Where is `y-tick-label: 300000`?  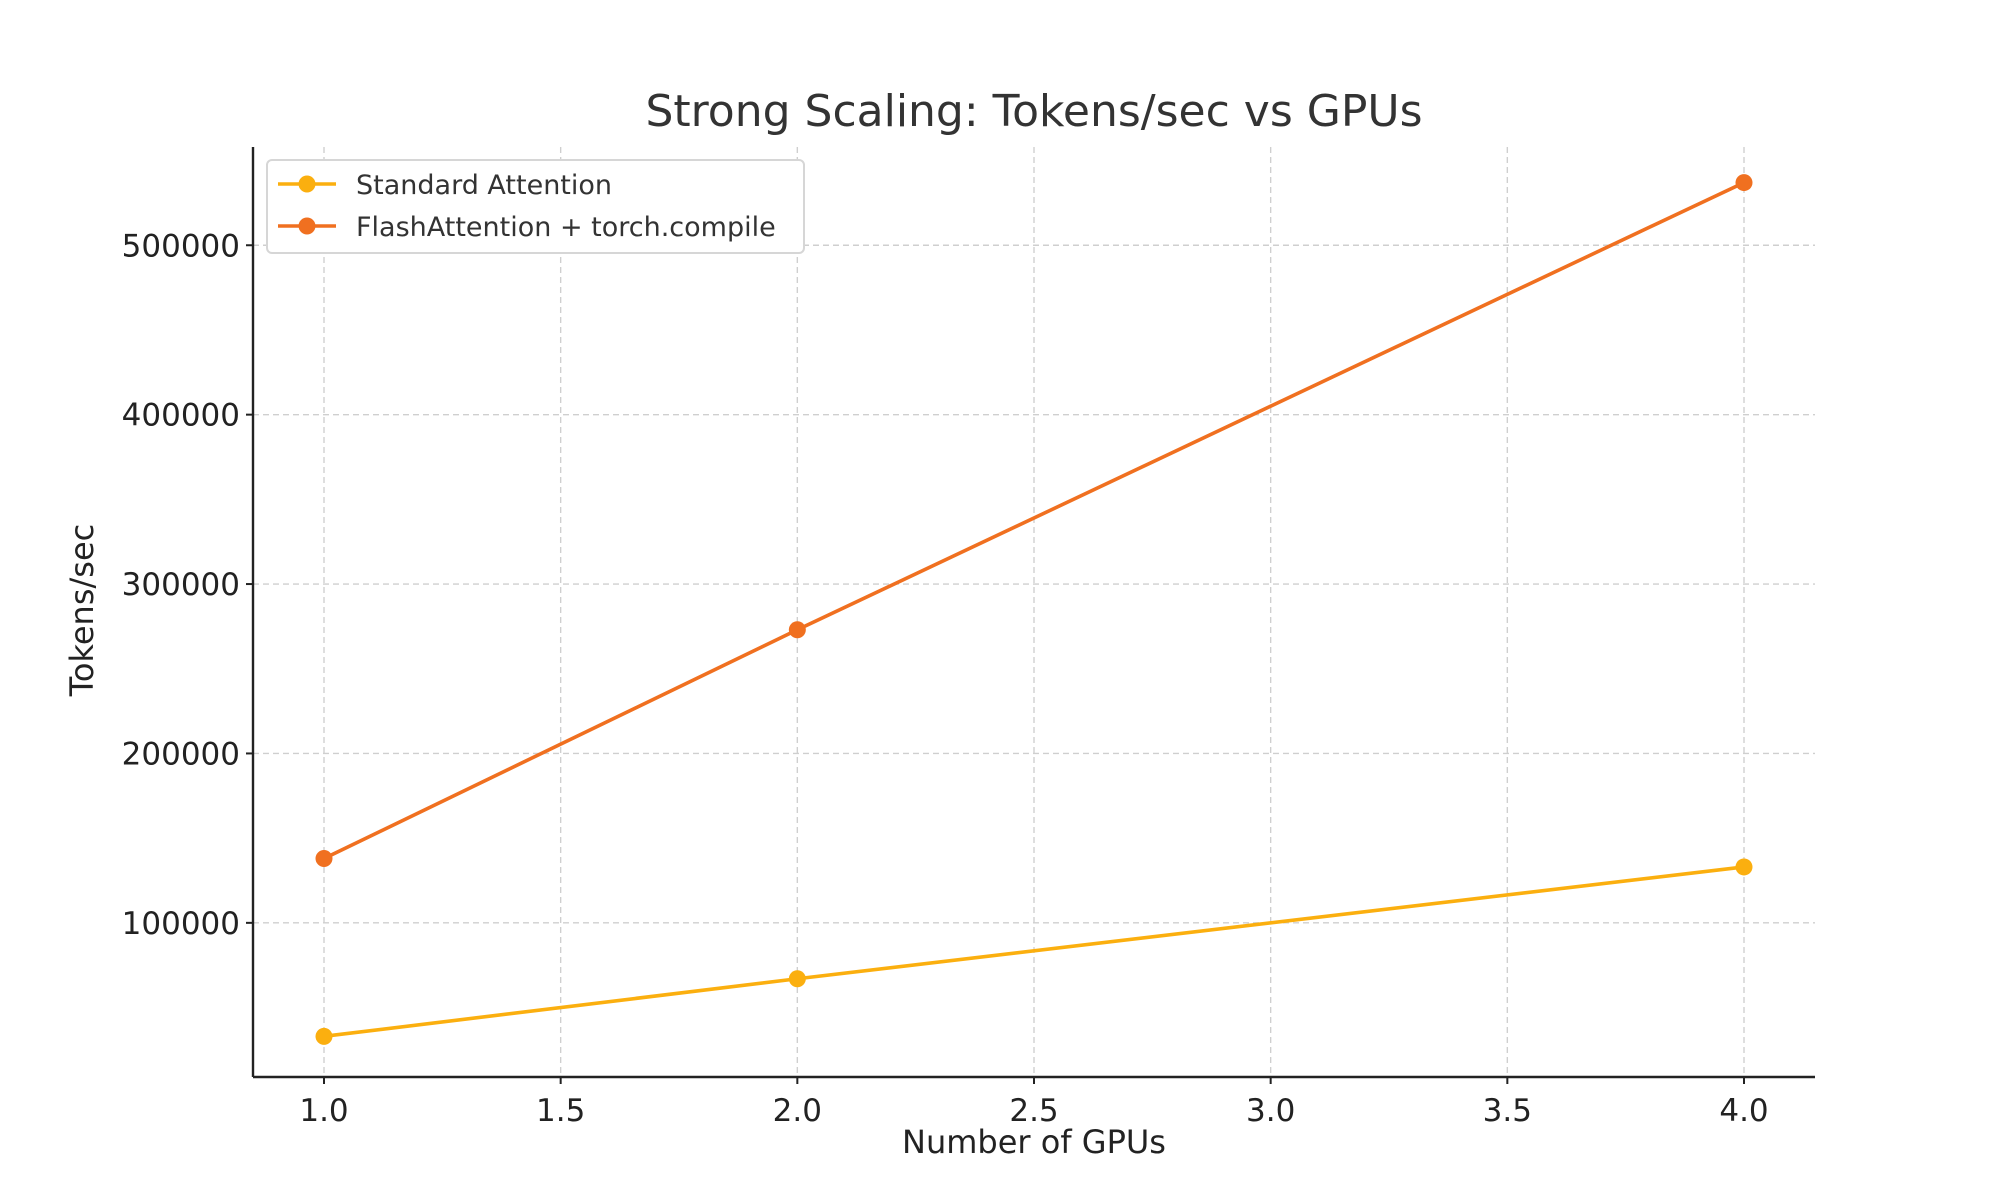 y-tick-label: 300000 is located at coordinates (181, 585).